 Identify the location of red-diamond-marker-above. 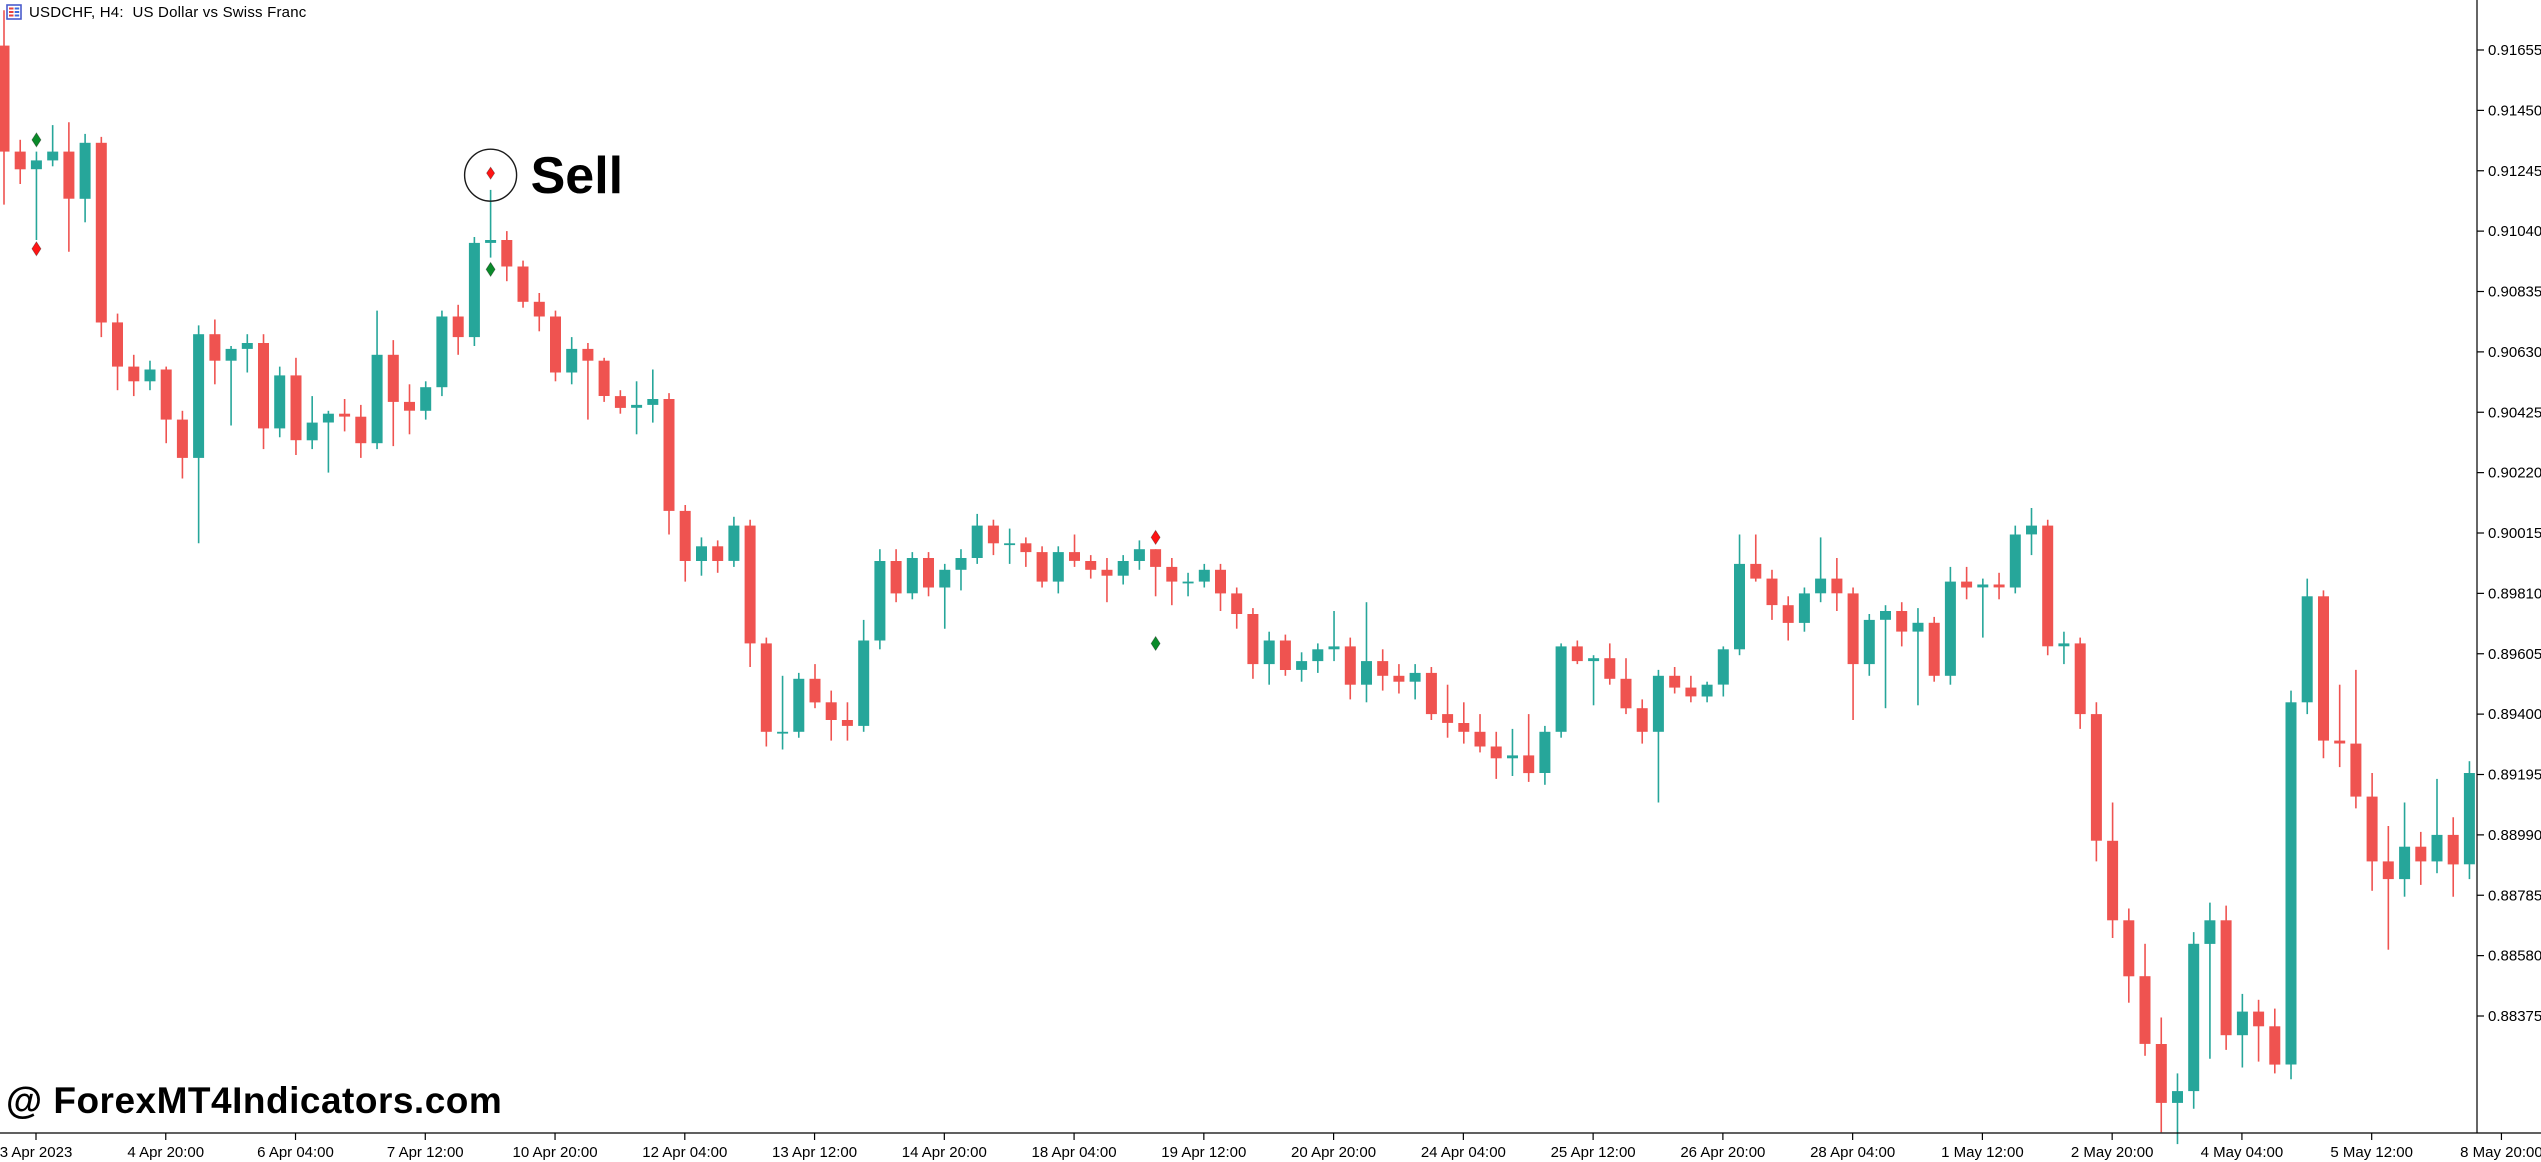
(1155, 537).